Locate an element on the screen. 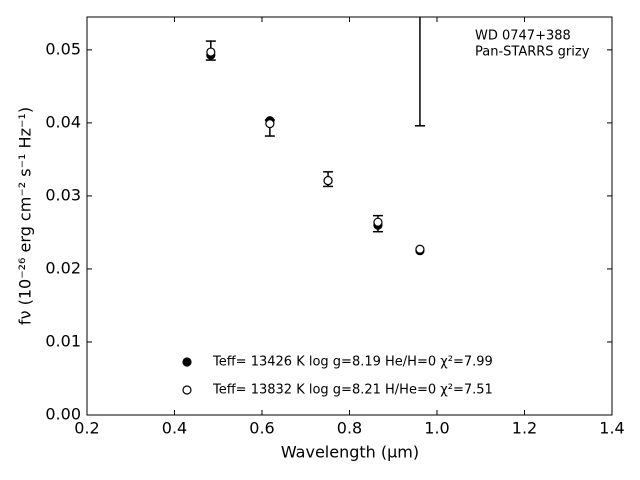  y-tick-label: 0.03 is located at coordinates (63, 194).